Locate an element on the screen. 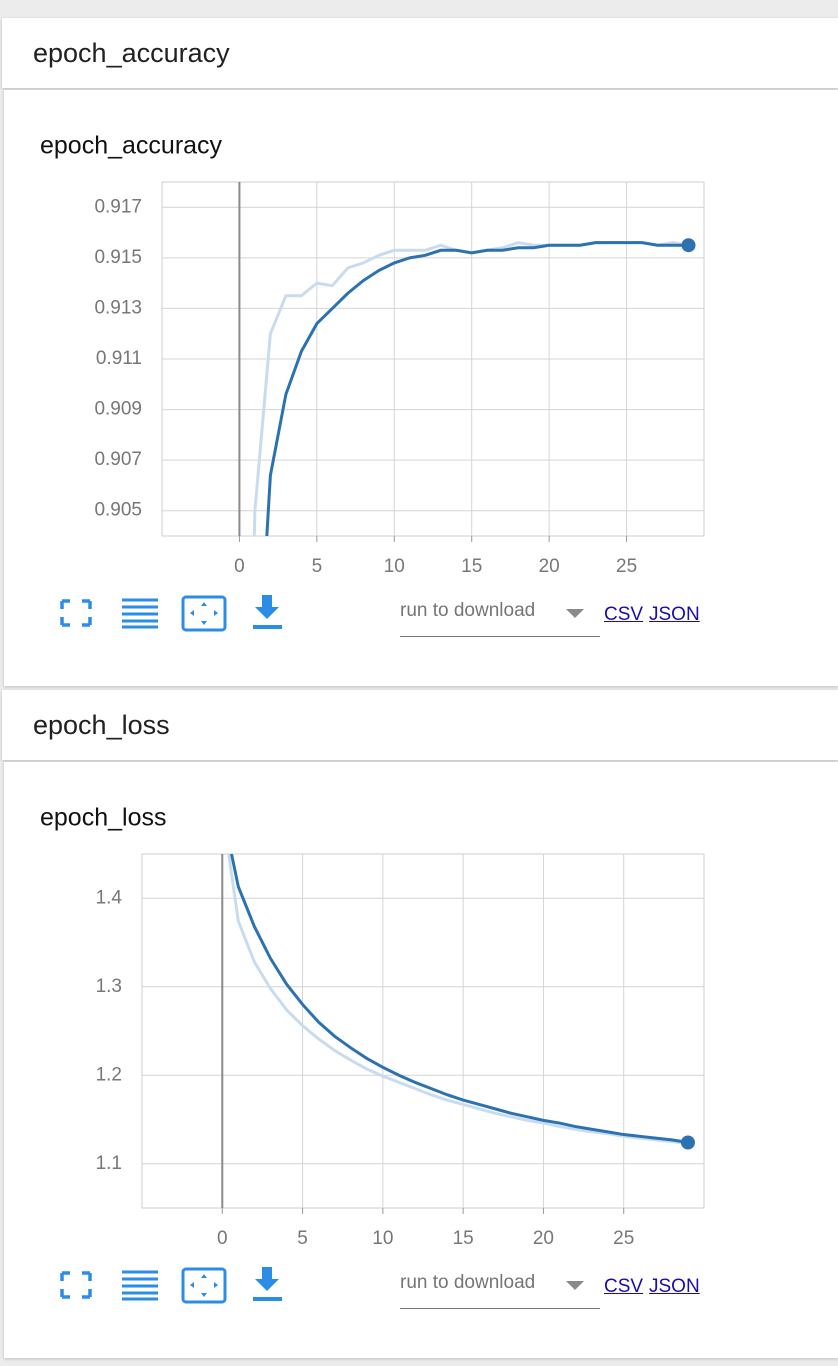  y-tick-label: 1.2 is located at coordinates (109, 1074).